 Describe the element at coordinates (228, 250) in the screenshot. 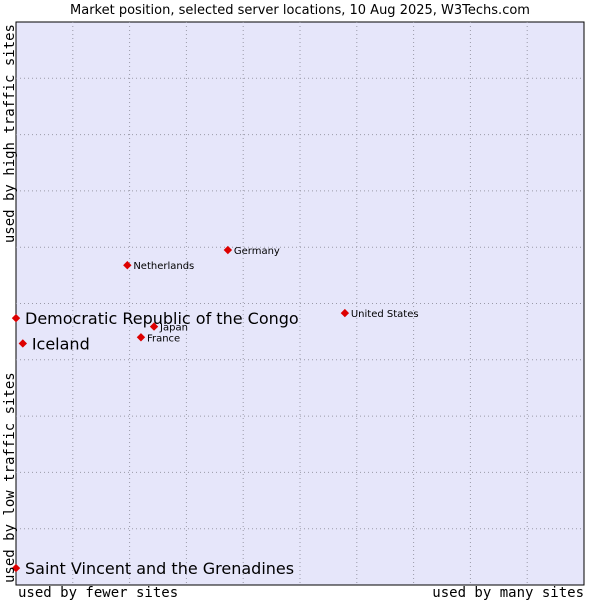

I see `point-germany` at that location.